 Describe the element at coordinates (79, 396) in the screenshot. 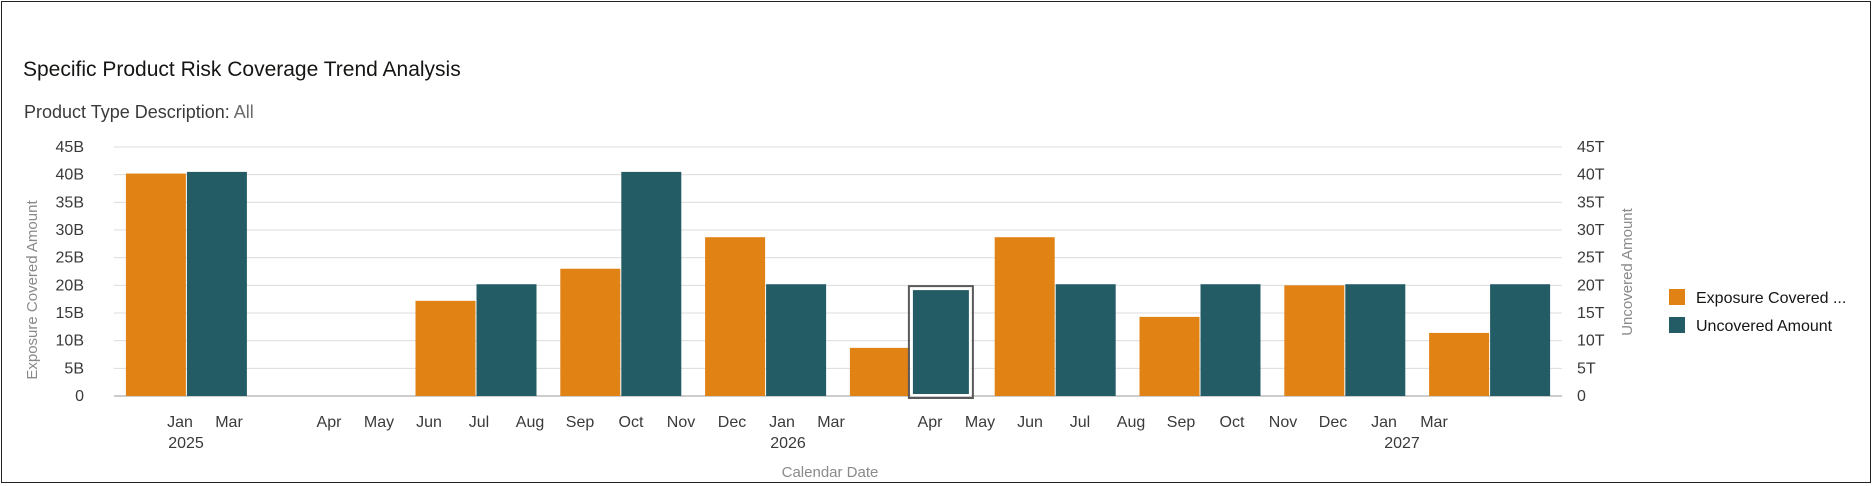

I see `y-tick-label-left: 0` at that location.